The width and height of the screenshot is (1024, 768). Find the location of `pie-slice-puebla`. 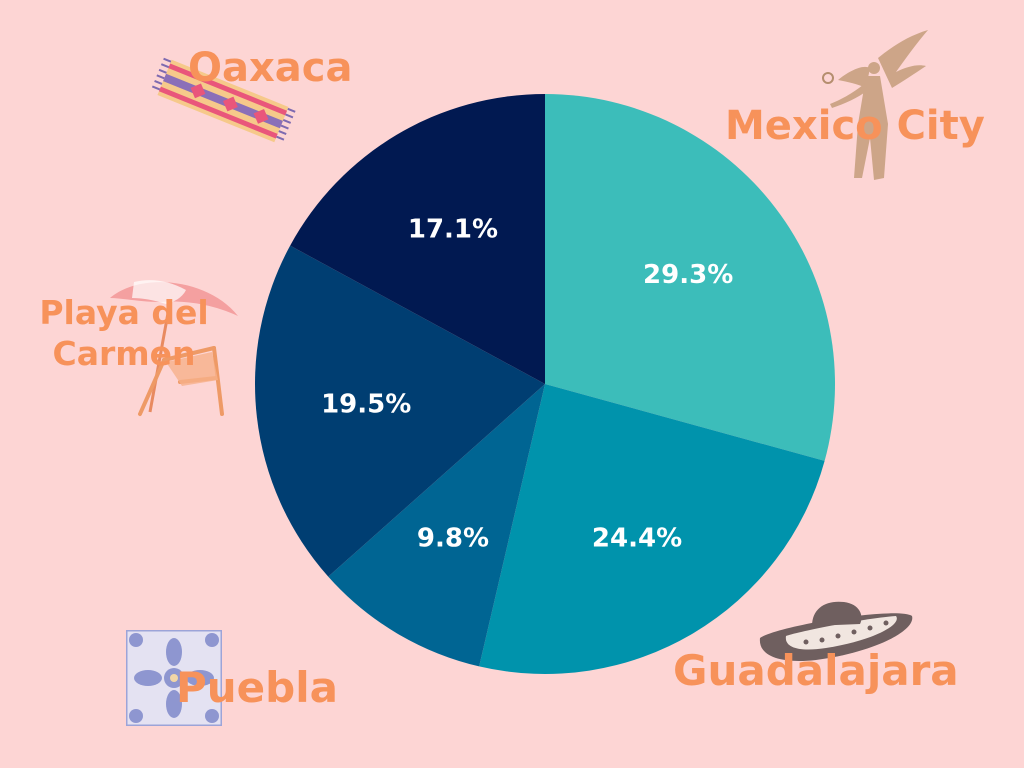

pie-slice-puebla is located at coordinates (436, 525).